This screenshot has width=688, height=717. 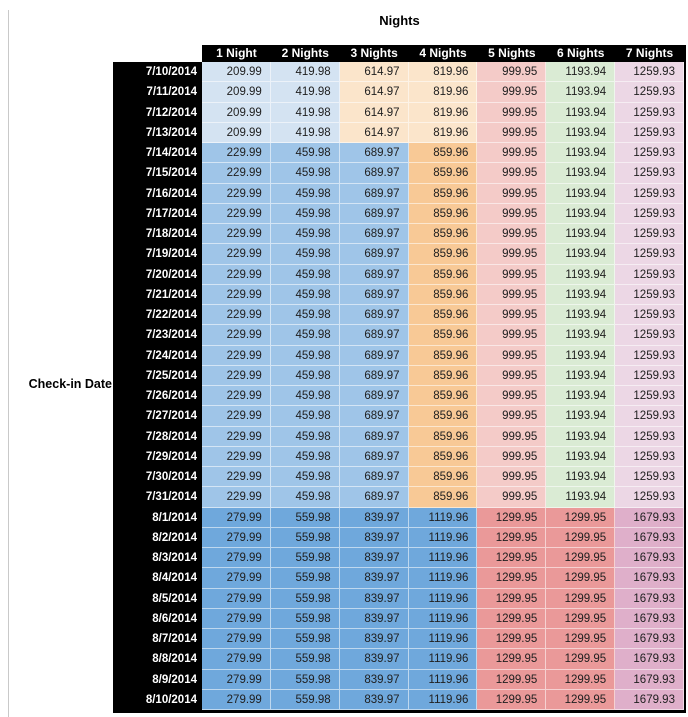 I want to click on date-cell: 7/22/2014, so click(x=157, y=315).